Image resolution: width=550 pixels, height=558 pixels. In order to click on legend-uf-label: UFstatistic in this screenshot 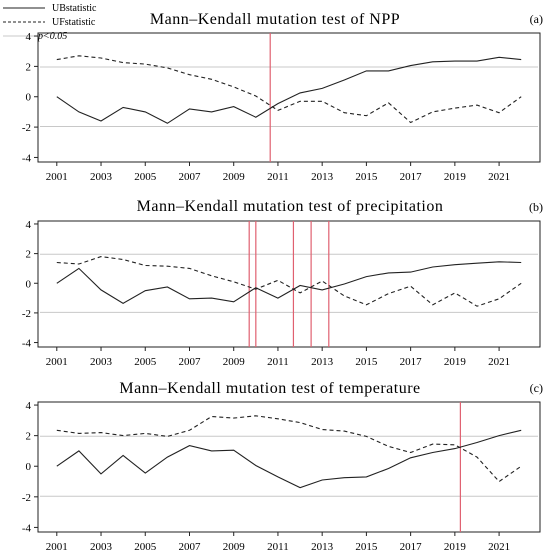, I will do `click(74, 22)`.